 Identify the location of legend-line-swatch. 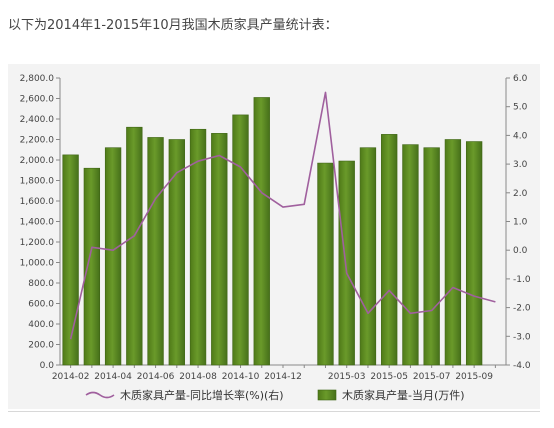
(100, 395).